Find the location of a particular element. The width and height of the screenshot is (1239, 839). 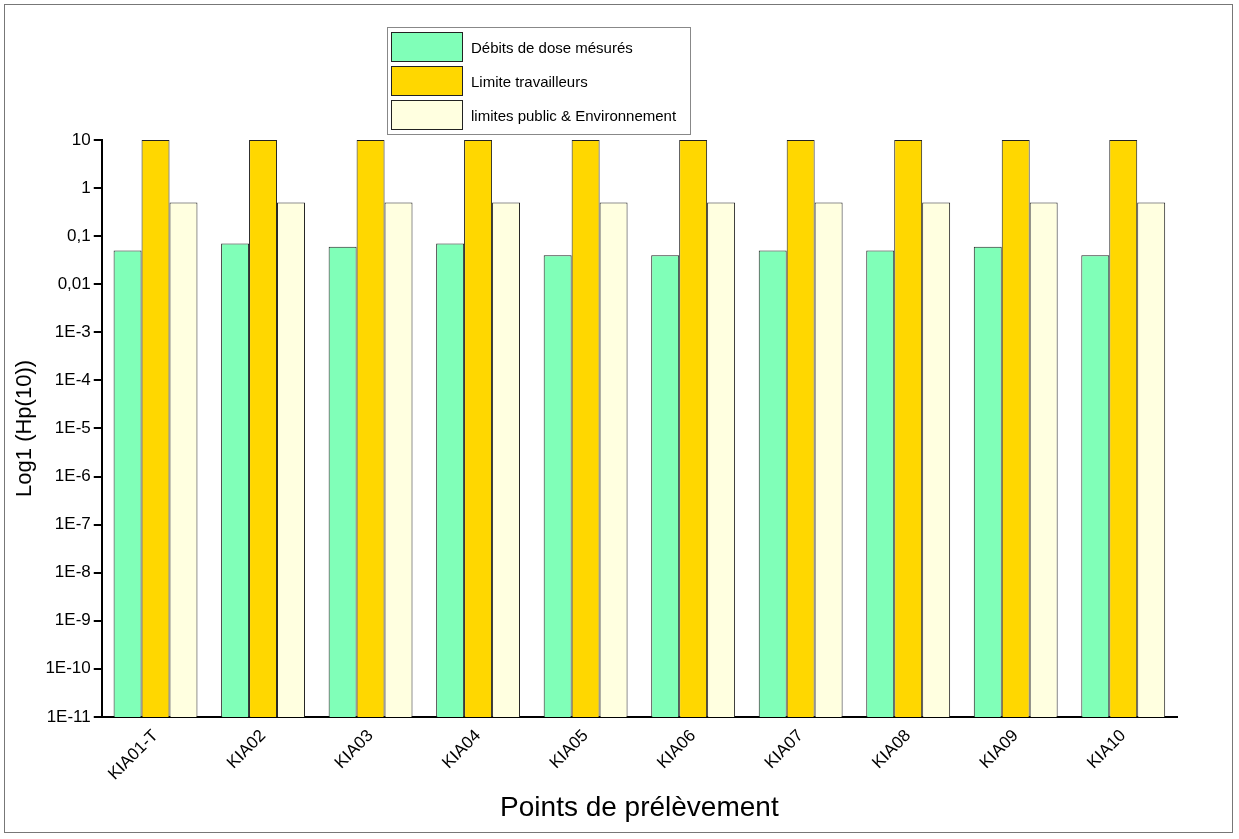

legend-label: Limite travailleurs is located at coordinates (529, 81).